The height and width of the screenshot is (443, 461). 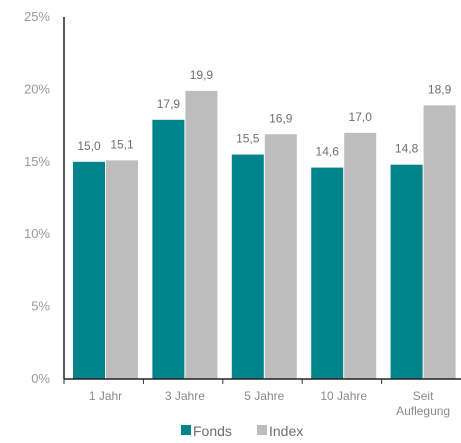 What do you see at coordinates (262, 430) in the screenshot?
I see `legend-swatch-index` at bounding box center [262, 430].